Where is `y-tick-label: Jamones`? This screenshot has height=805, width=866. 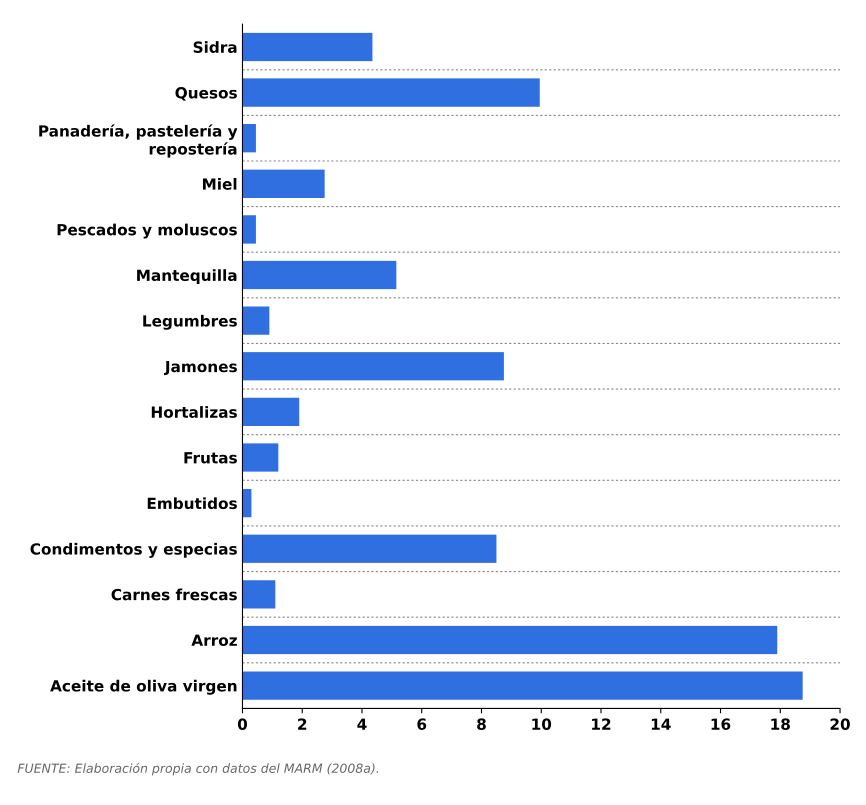 y-tick-label: Jamones is located at coordinates (200, 368).